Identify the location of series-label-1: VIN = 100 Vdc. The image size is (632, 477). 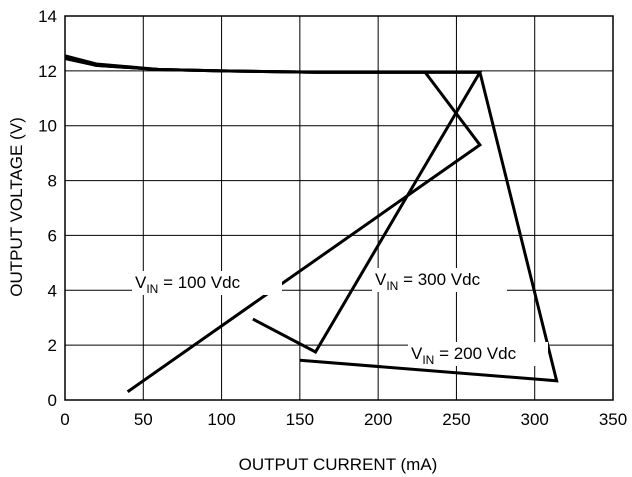
(188, 284).